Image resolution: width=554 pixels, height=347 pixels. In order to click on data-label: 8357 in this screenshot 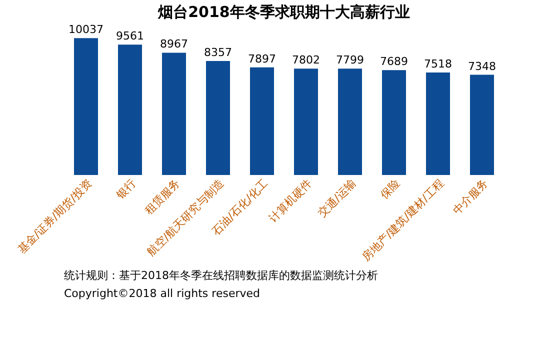, I will do `click(218, 53)`.